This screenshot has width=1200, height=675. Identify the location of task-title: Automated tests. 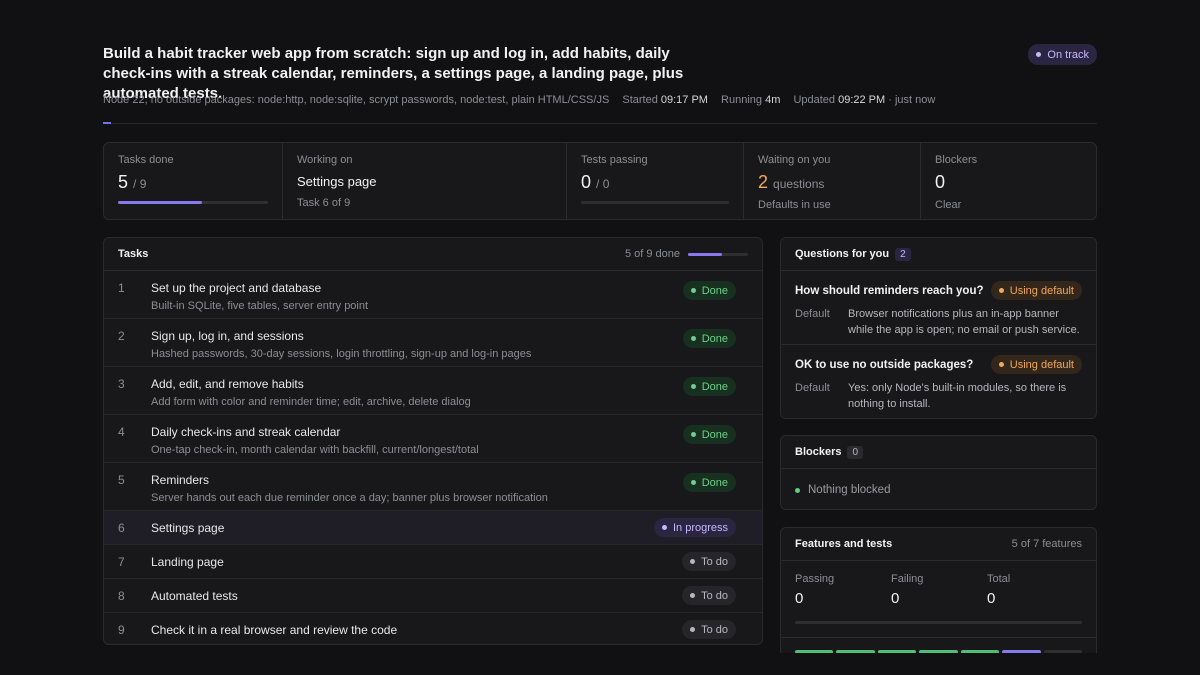
(194, 595).